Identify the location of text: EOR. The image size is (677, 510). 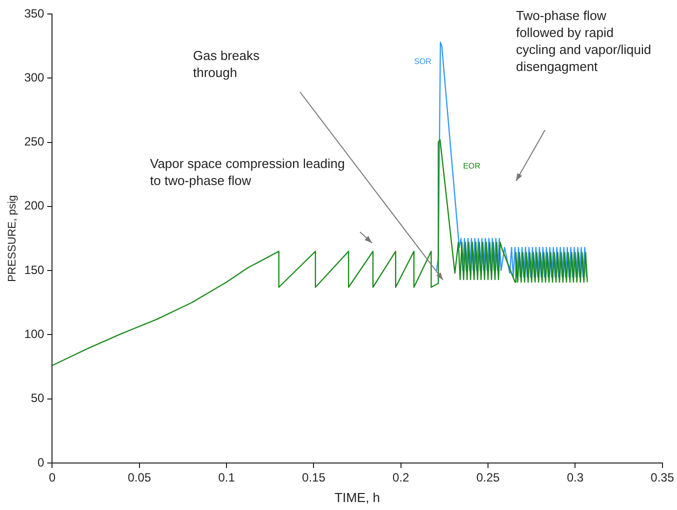
(472, 166).